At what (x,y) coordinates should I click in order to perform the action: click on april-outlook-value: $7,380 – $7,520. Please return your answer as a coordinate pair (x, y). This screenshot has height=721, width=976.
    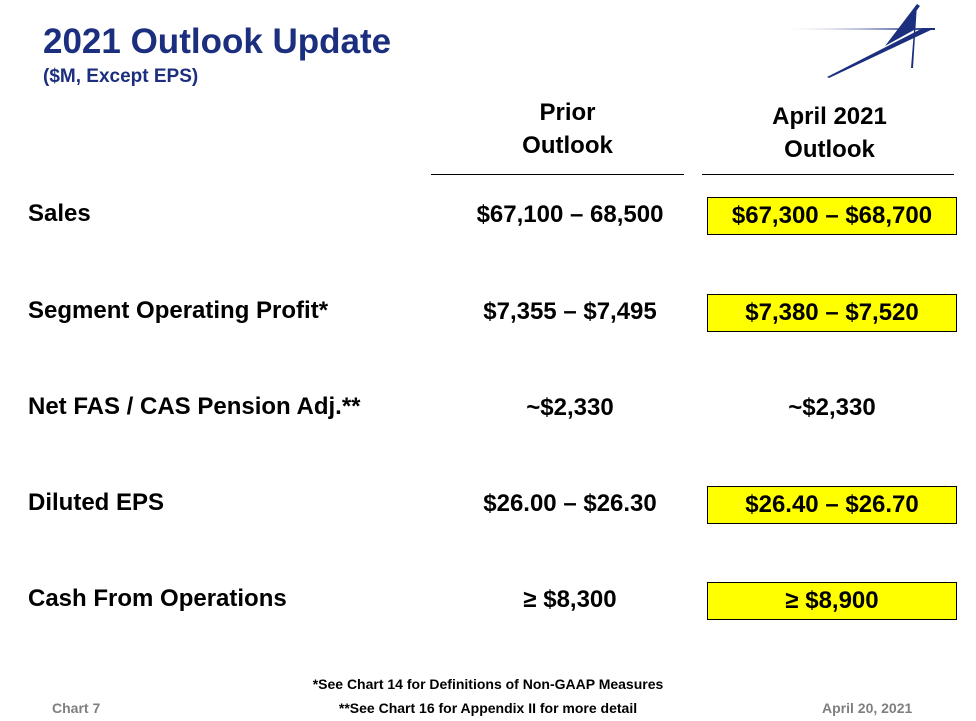
    Looking at the image, I should click on (832, 313).